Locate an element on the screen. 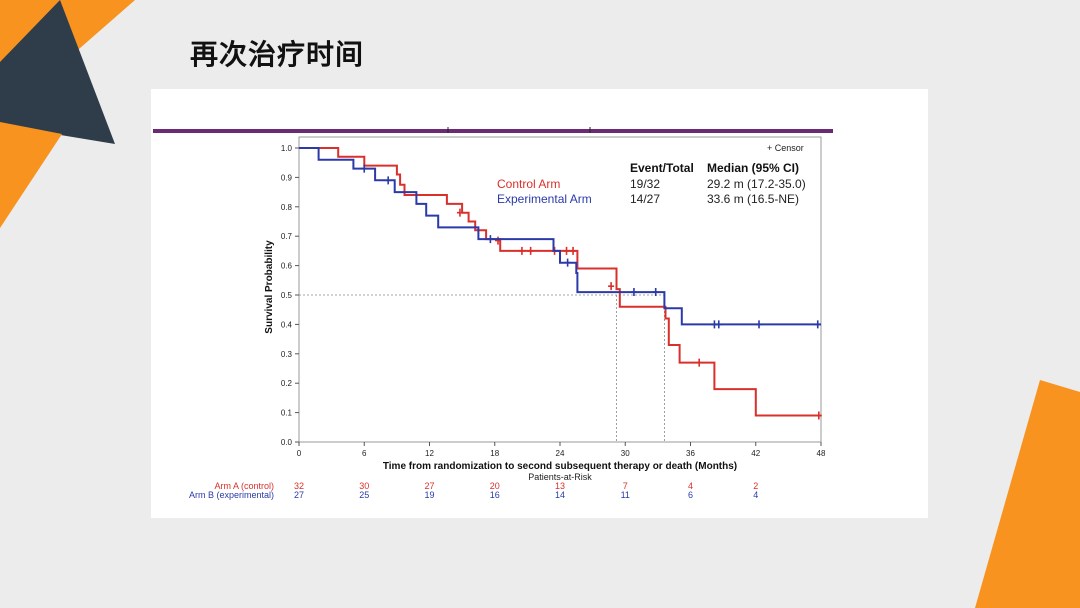 Image resolution: width=1080 pixels, height=608 pixels. y-tick-label: 0.5 is located at coordinates (287, 295).